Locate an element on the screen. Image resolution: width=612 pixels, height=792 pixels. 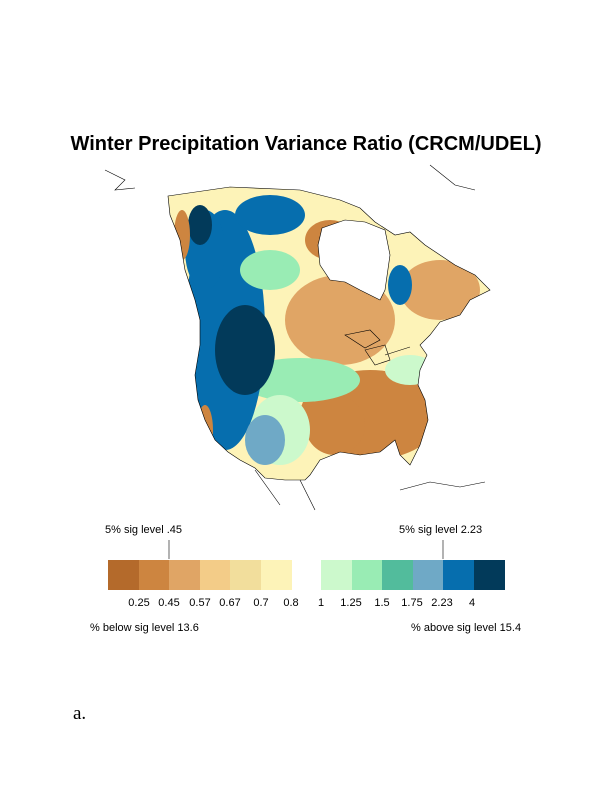
great-lakes is located at coordinates (377, 347).